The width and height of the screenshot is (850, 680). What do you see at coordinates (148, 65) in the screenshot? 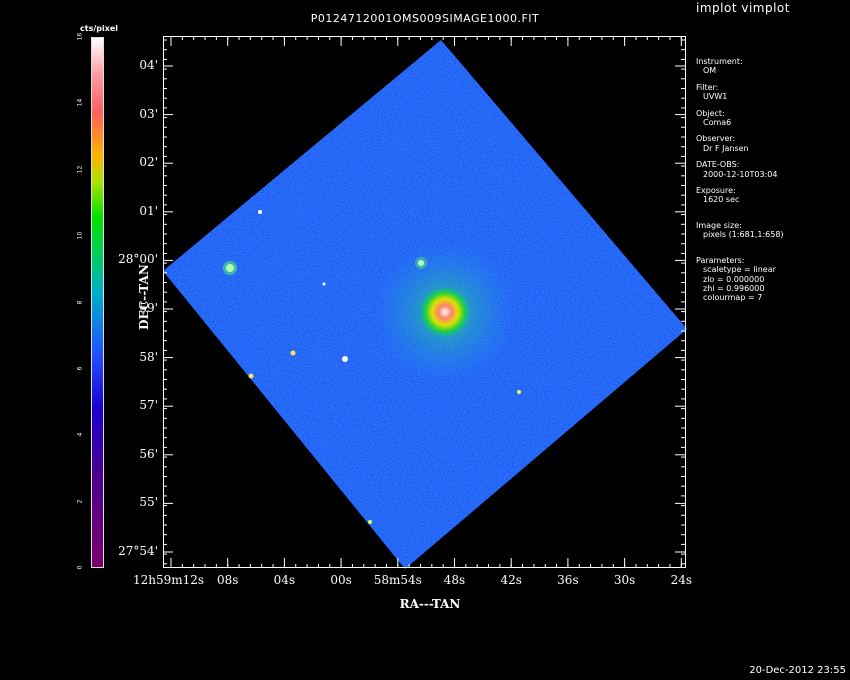
I see `y-tick-label: 04'` at bounding box center [148, 65].